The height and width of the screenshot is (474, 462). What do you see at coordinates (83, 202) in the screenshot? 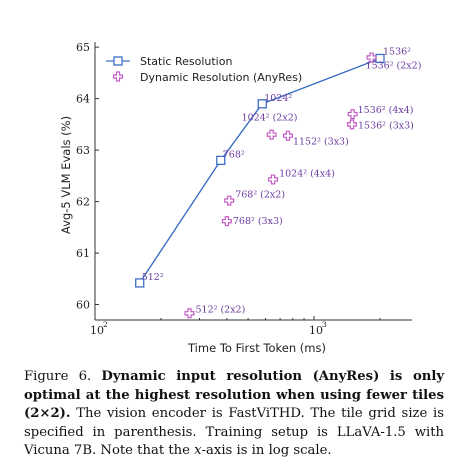
I see `y-tick-label-62: 62` at bounding box center [83, 202].